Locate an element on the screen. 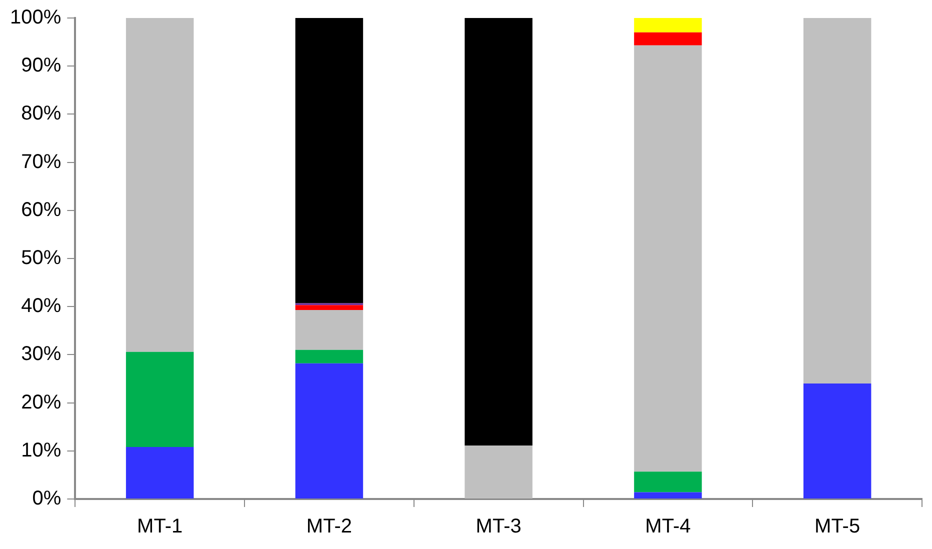 The image size is (932, 549). x-tick-label: MT-5 is located at coordinates (837, 527).